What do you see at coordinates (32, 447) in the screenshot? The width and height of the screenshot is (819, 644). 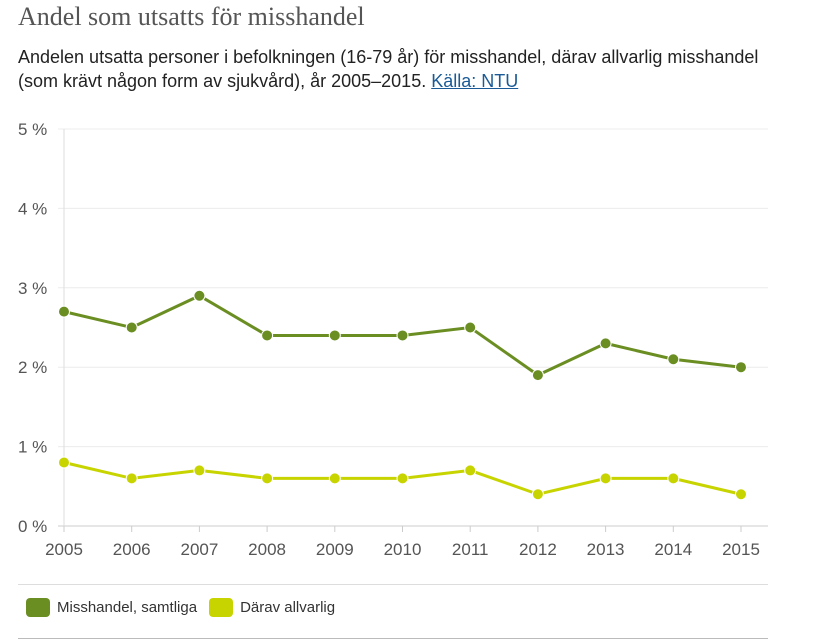 I see `y-tick-label: 1 %` at bounding box center [32, 447].